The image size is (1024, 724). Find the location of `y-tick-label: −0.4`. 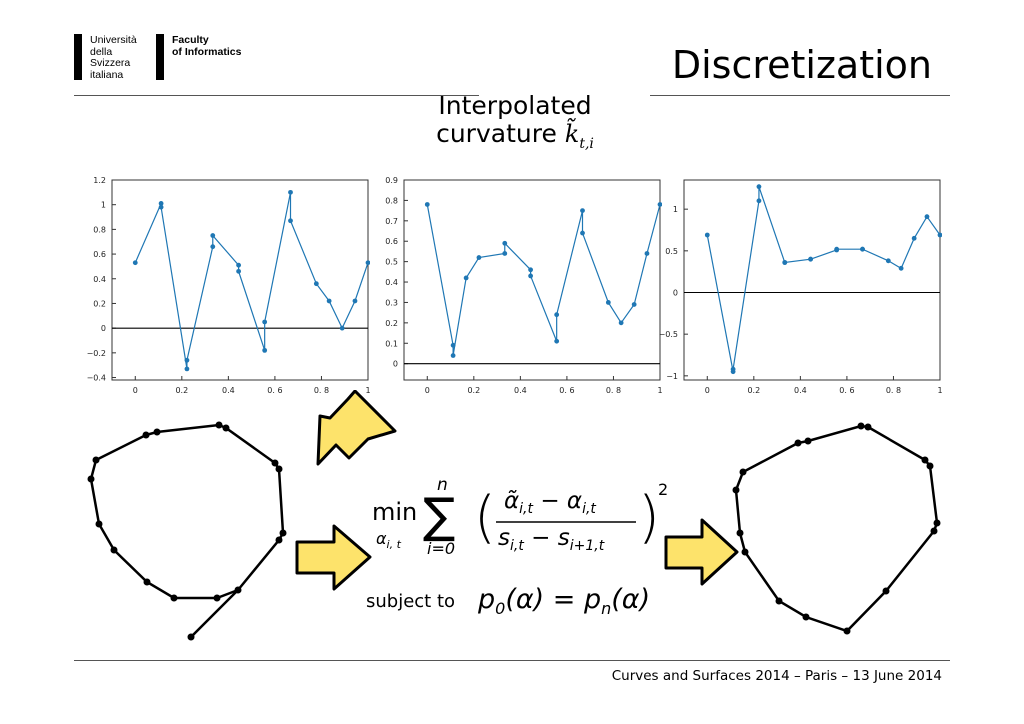

y-tick-label: −0.4 is located at coordinates (96, 378).